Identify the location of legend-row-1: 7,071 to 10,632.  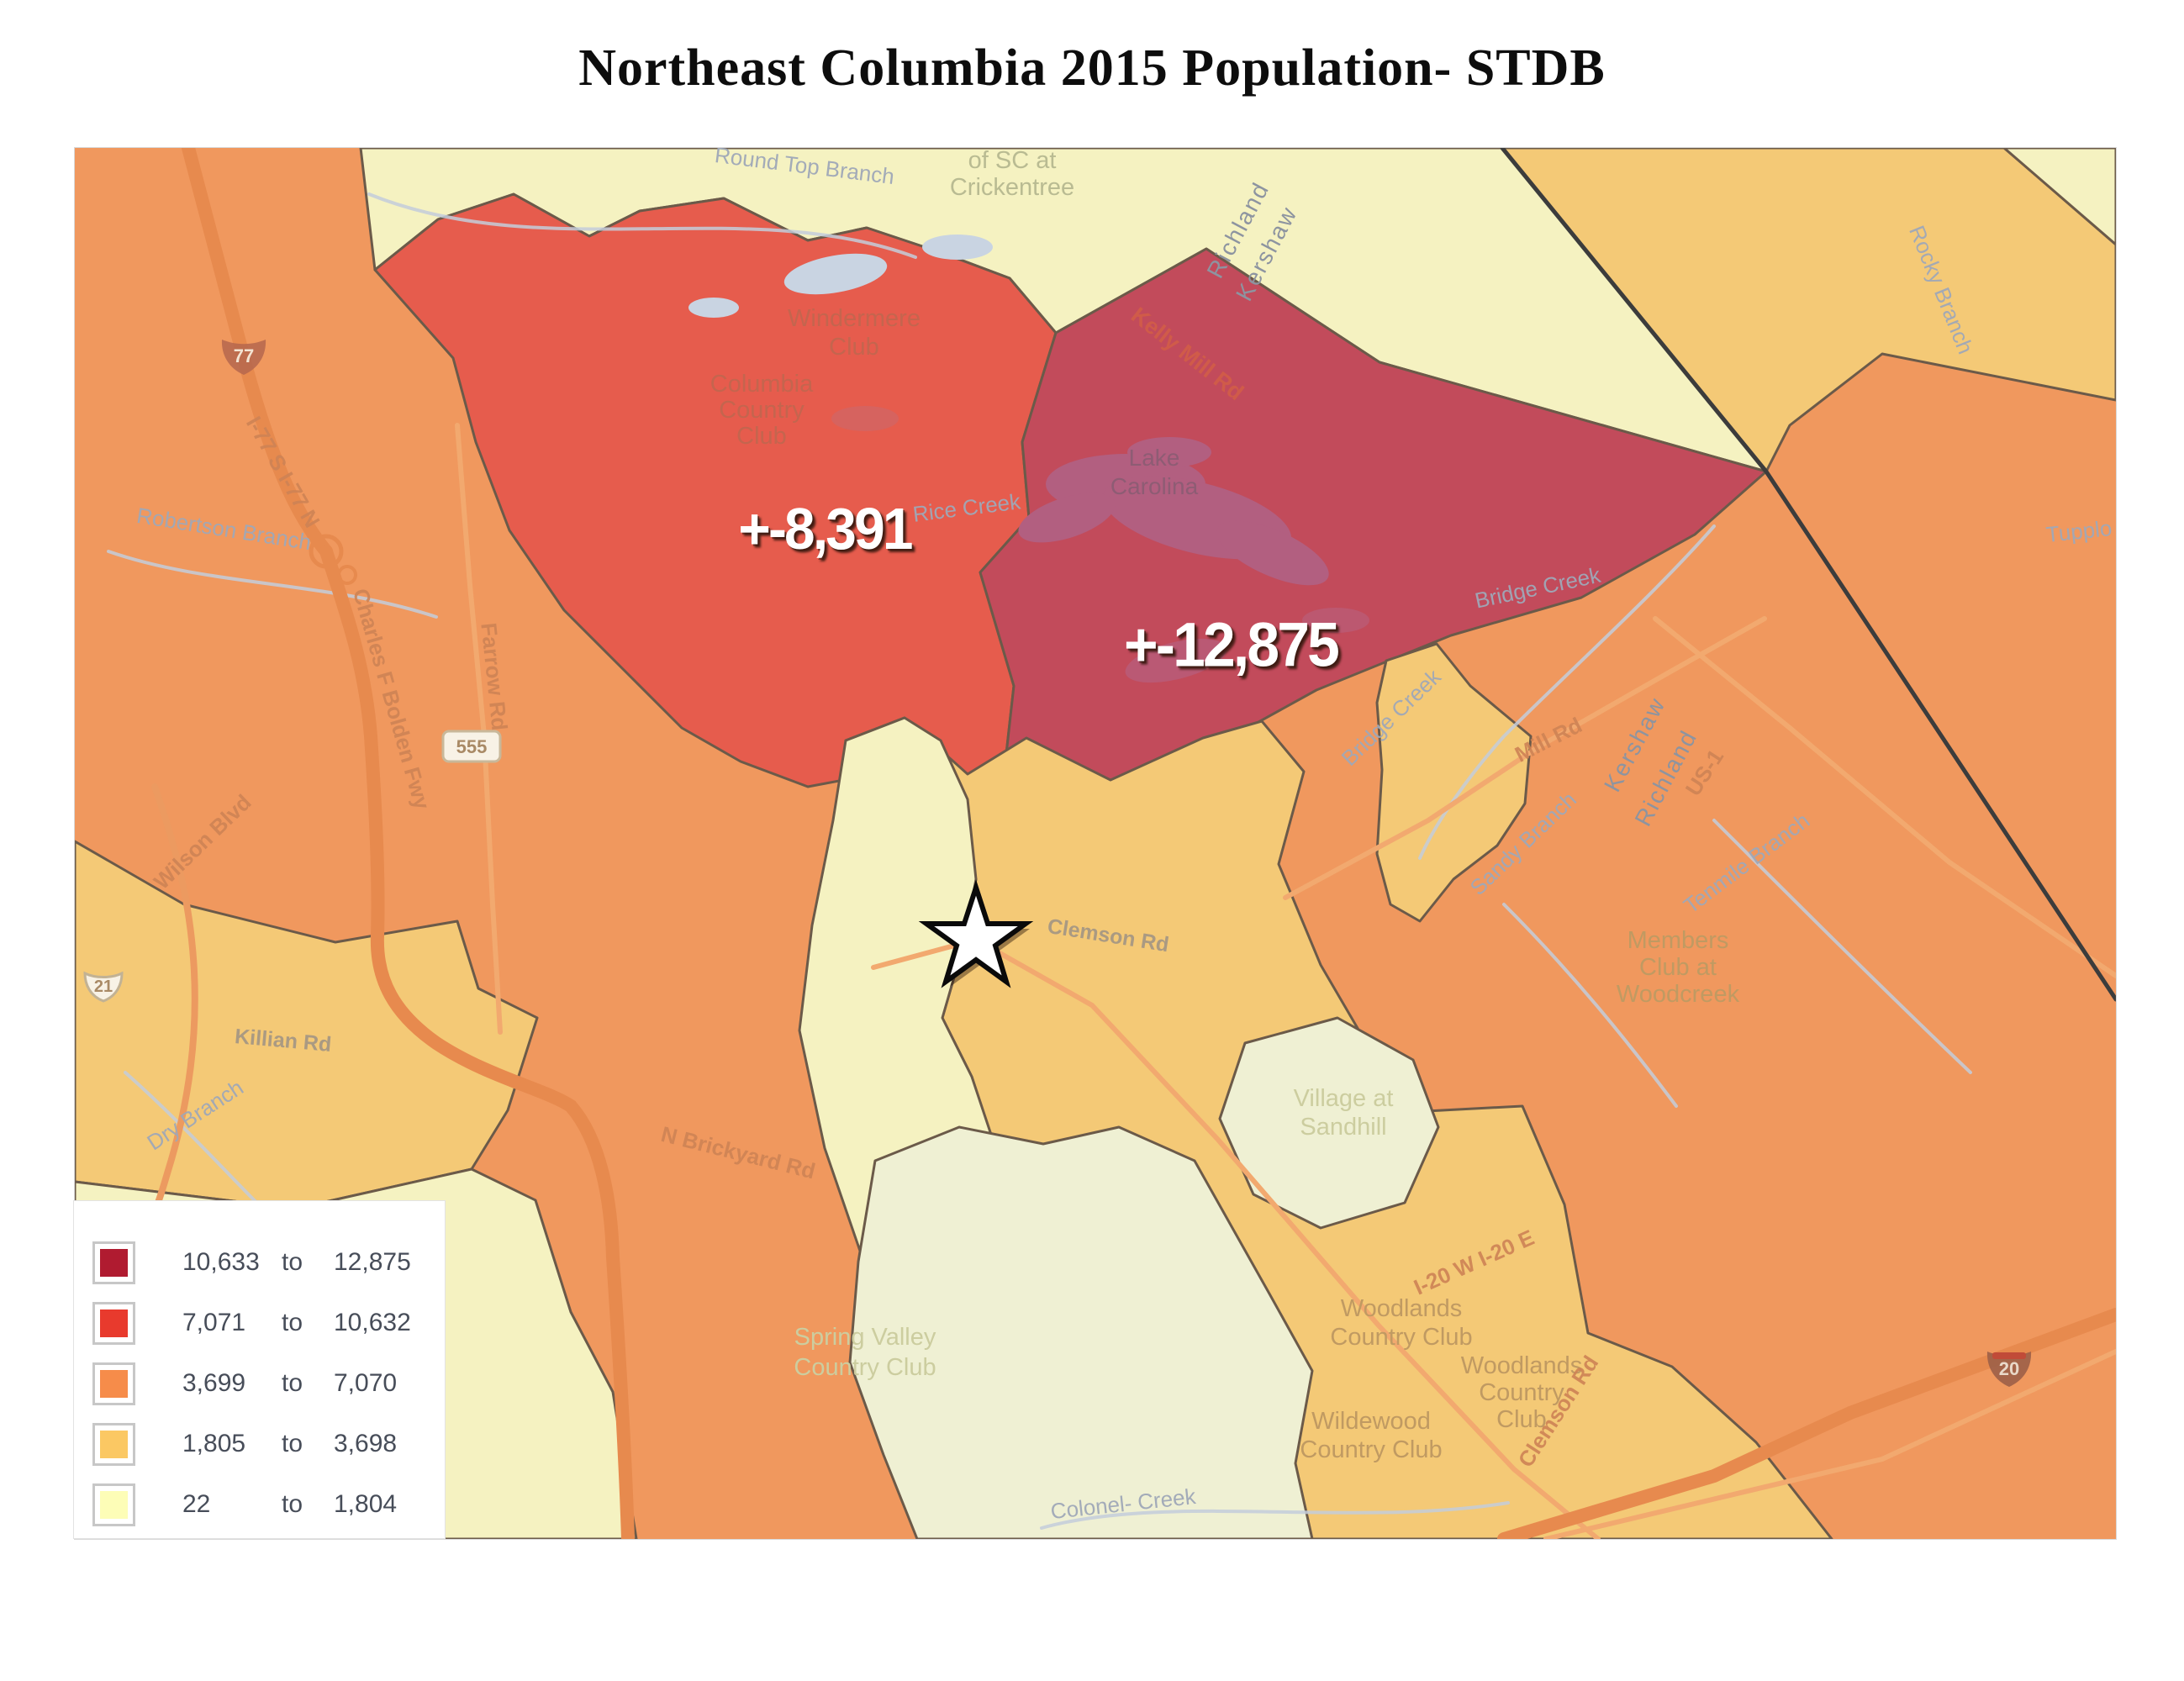
(259, 1323).